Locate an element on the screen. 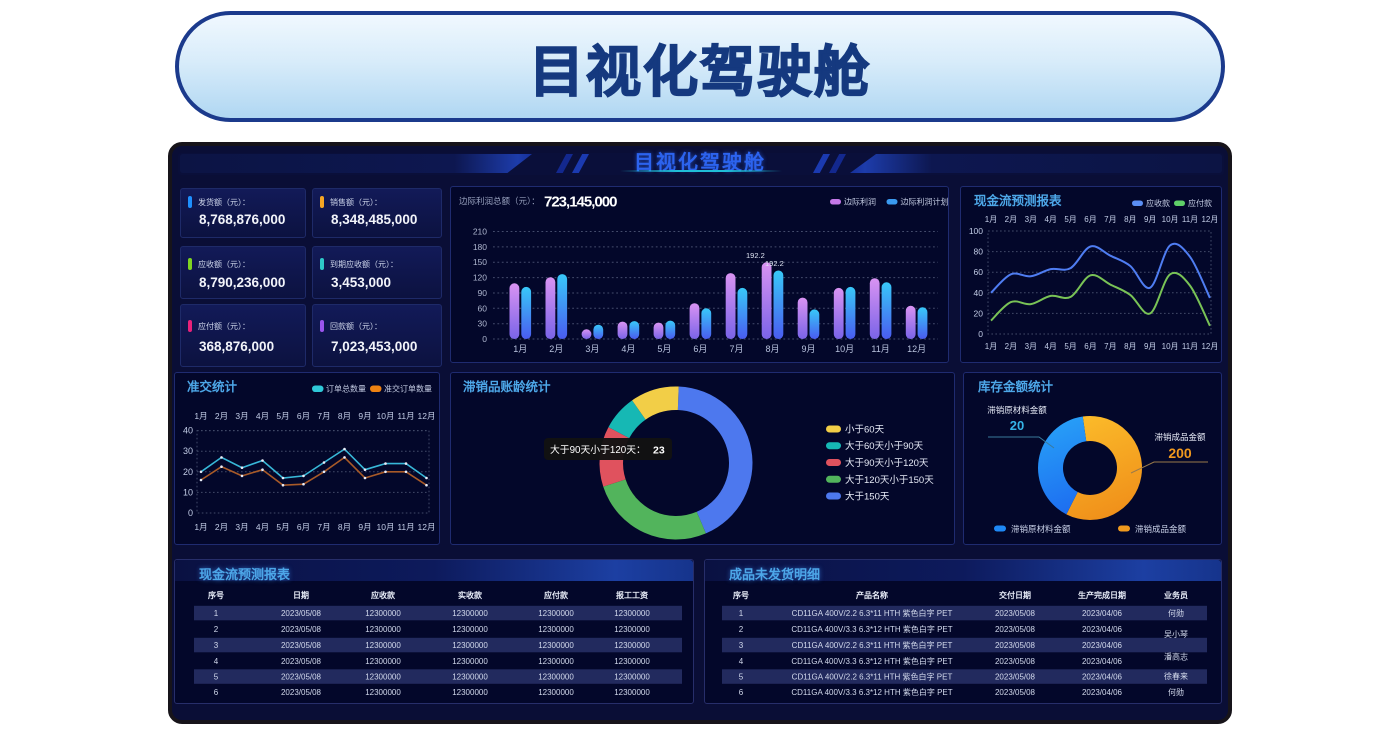  svg-text: 产品名称 is located at coordinates (872, 595).